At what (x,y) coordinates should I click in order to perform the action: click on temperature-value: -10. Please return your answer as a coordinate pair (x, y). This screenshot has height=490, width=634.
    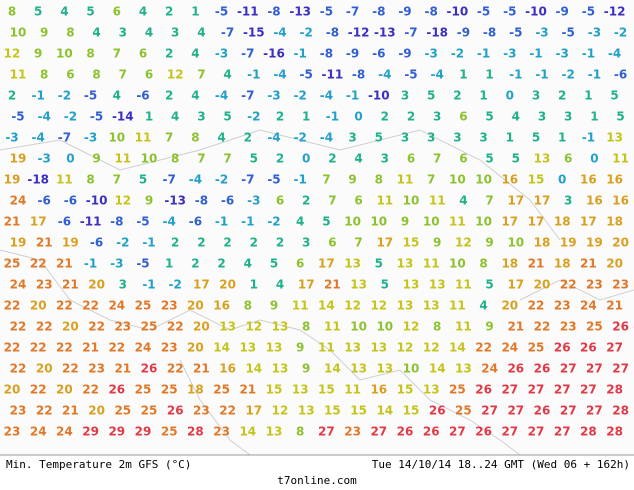
    Looking at the image, I should click on (379, 96).